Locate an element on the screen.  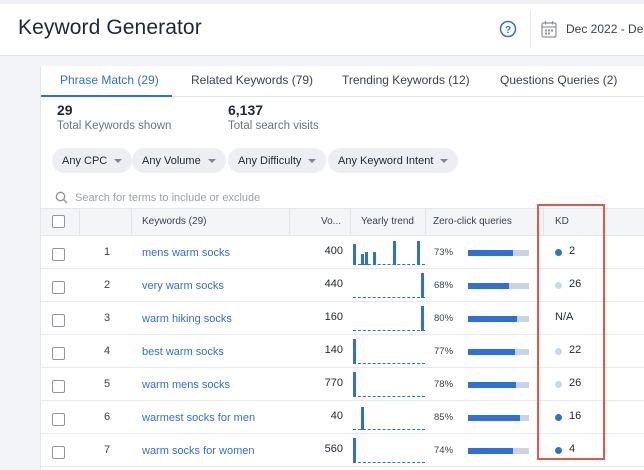
filter-label: Any CPC is located at coordinates (85, 160).